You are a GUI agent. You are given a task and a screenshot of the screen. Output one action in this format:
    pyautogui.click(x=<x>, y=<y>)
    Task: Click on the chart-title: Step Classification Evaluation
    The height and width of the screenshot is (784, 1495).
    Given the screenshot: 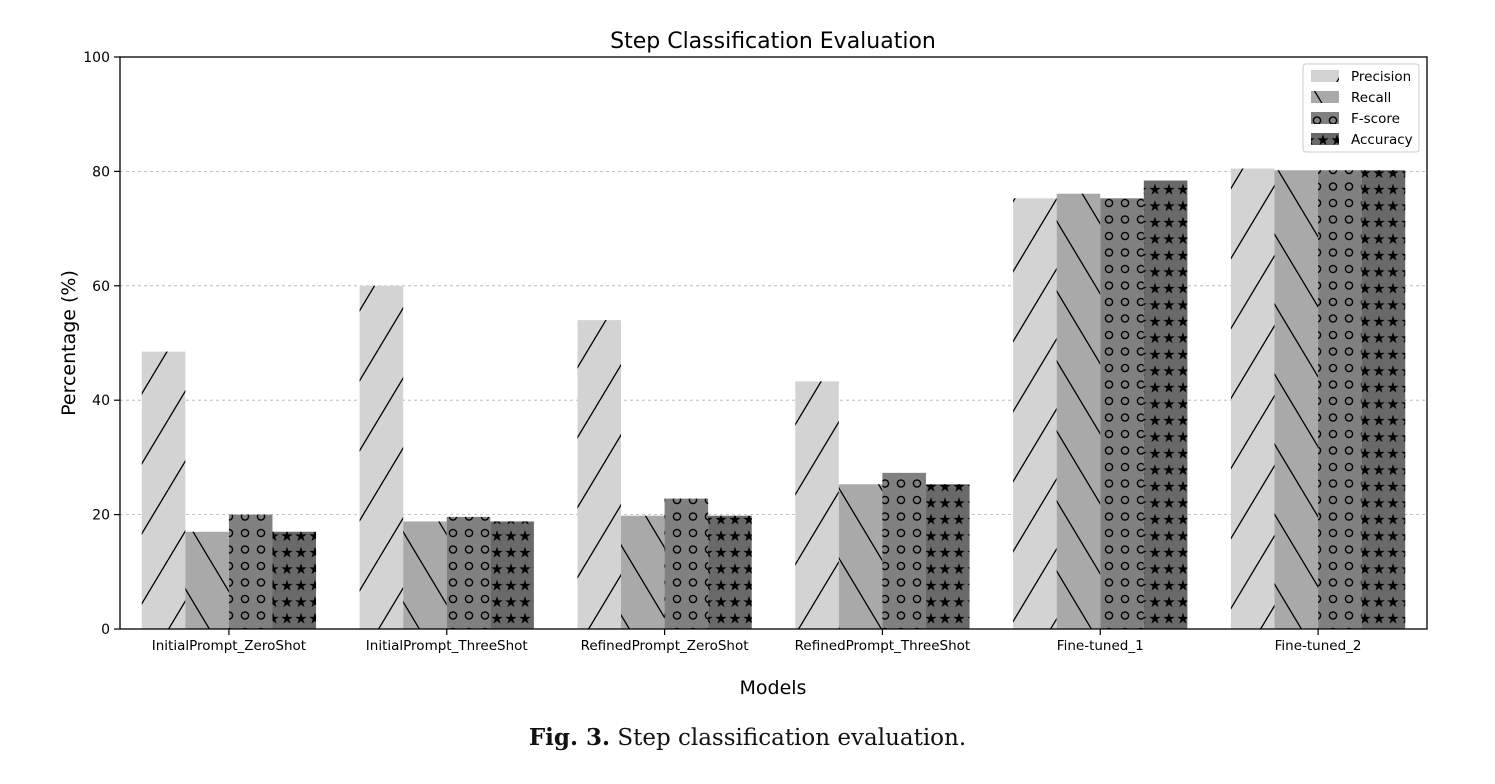 What is the action you would take?
    pyautogui.click(x=773, y=41)
    